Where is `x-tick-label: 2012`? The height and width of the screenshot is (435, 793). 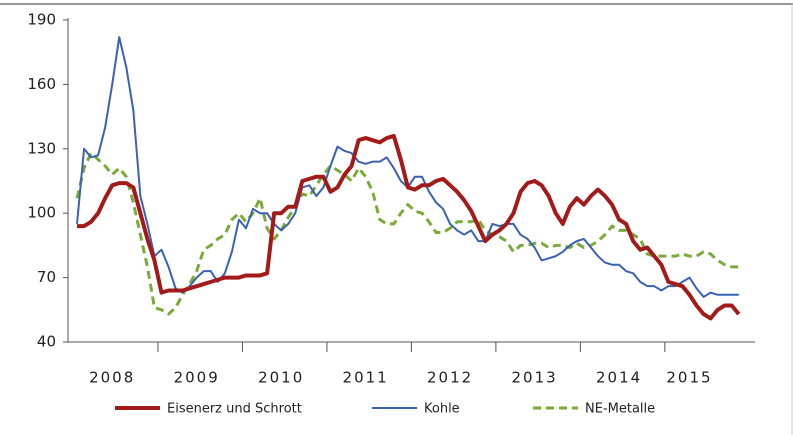
x-tick-label: 2012 is located at coordinates (450, 378).